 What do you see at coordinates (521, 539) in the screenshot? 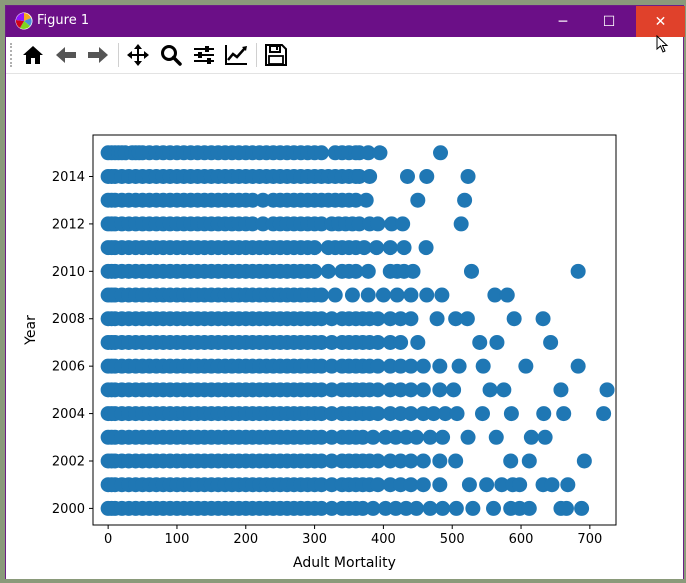
I see `x-tick-label: 600` at bounding box center [521, 539].